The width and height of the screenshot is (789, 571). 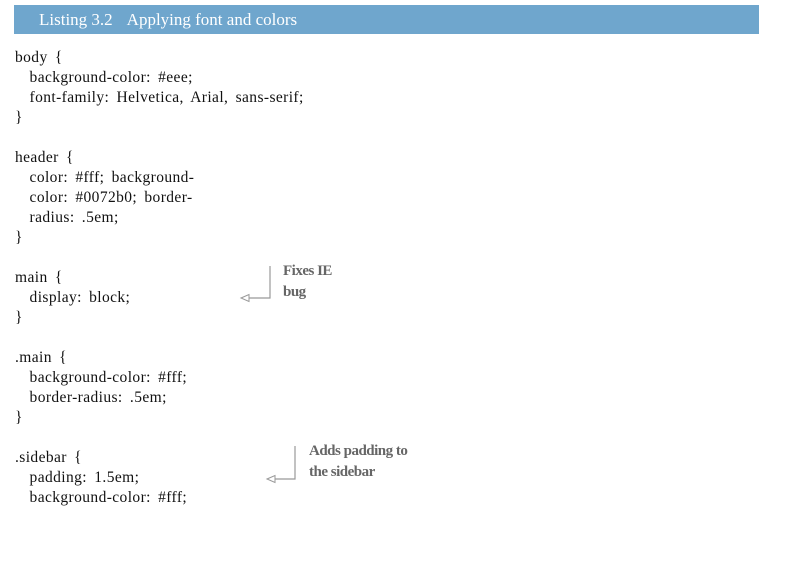 What do you see at coordinates (77, 477) in the screenshot?
I see `code-line: padding: 1.5em;` at bounding box center [77, 477].